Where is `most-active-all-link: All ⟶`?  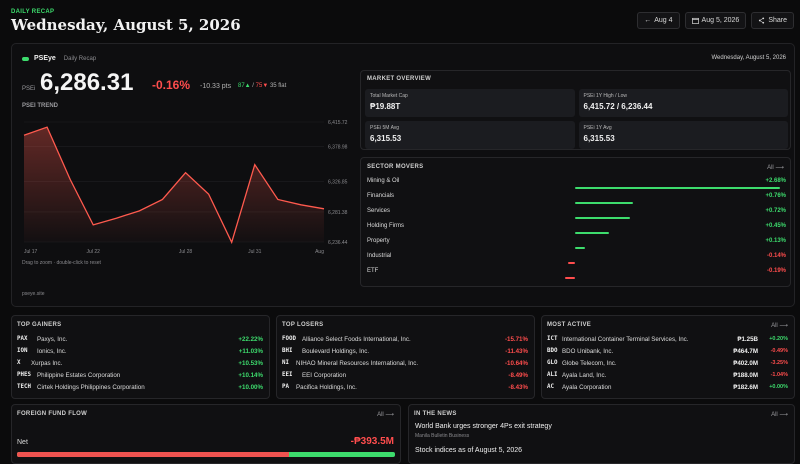
most-active-all-link: All ⟶ is located at coordinates (779, 325).